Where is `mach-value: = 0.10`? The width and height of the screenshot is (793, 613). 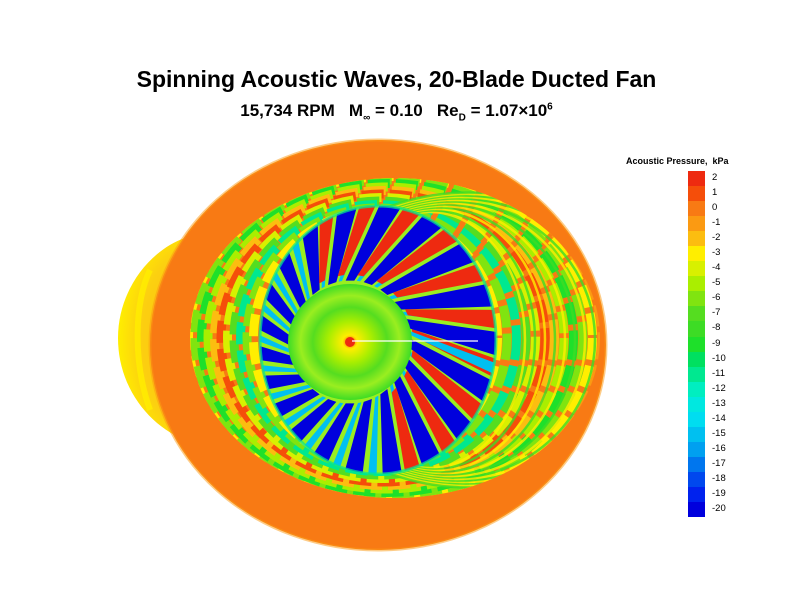
mach-value: = 0.10 is located at coordinates (398, 110).